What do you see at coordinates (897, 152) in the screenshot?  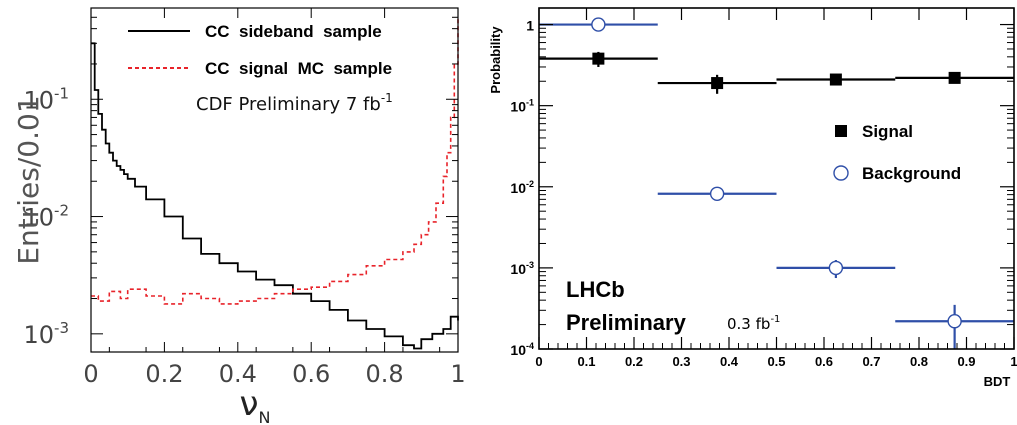 I see `right-legend: Signal Background` at bounding box center [897, 152].